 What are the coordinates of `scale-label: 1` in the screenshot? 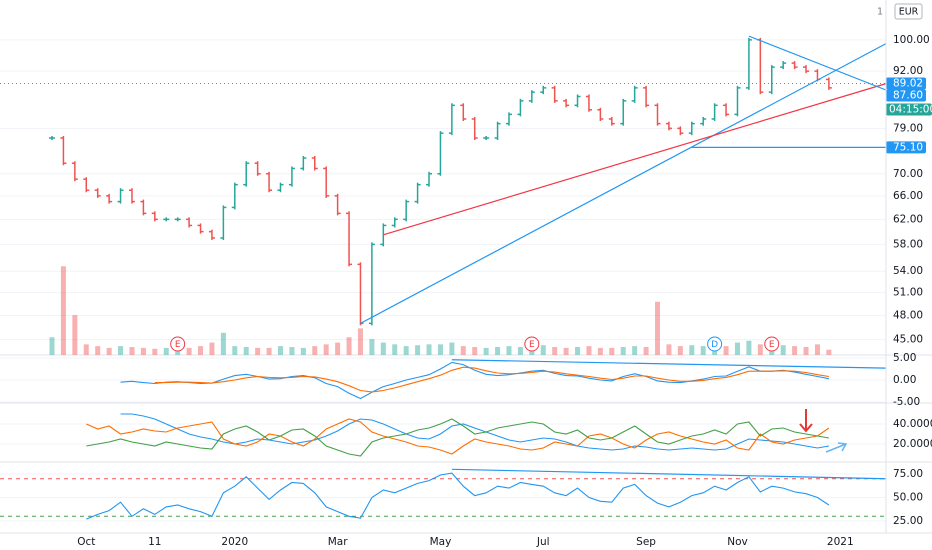 It's located at (880, 12).